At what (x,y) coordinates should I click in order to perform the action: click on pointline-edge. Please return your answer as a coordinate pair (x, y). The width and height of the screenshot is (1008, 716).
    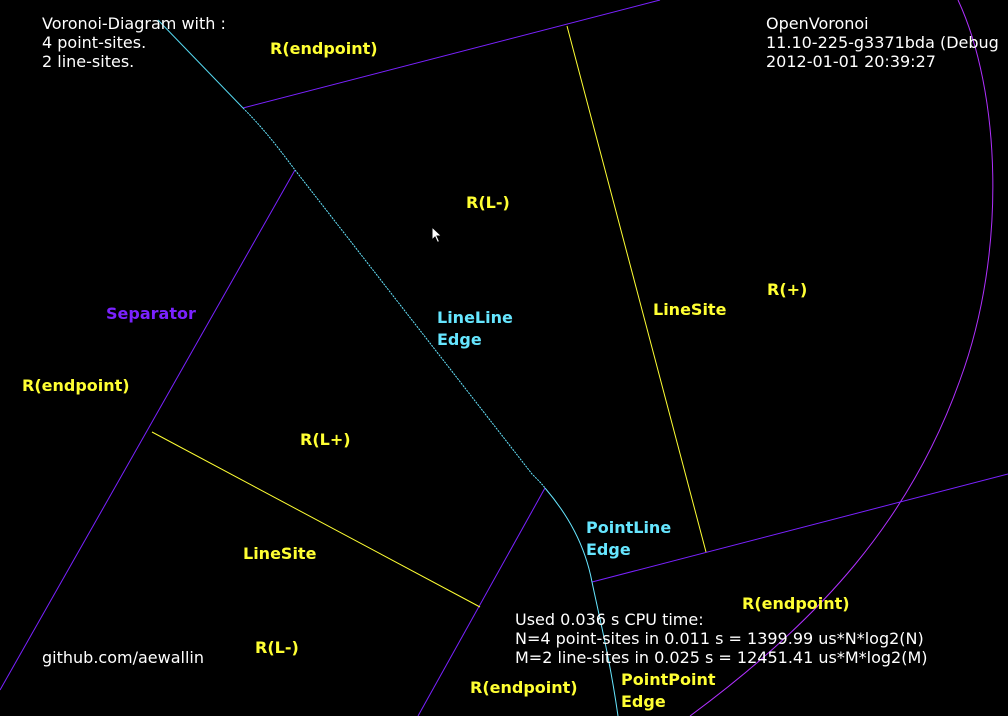
    Looking at the image, I should click on (568, 535).